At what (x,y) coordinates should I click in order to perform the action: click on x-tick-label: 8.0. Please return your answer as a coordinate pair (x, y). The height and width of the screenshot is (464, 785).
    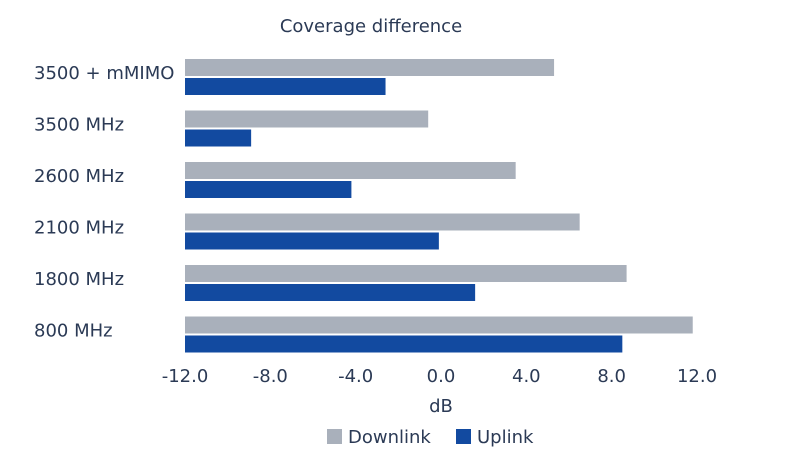
    Looking at the image, I should click on (611, 376).